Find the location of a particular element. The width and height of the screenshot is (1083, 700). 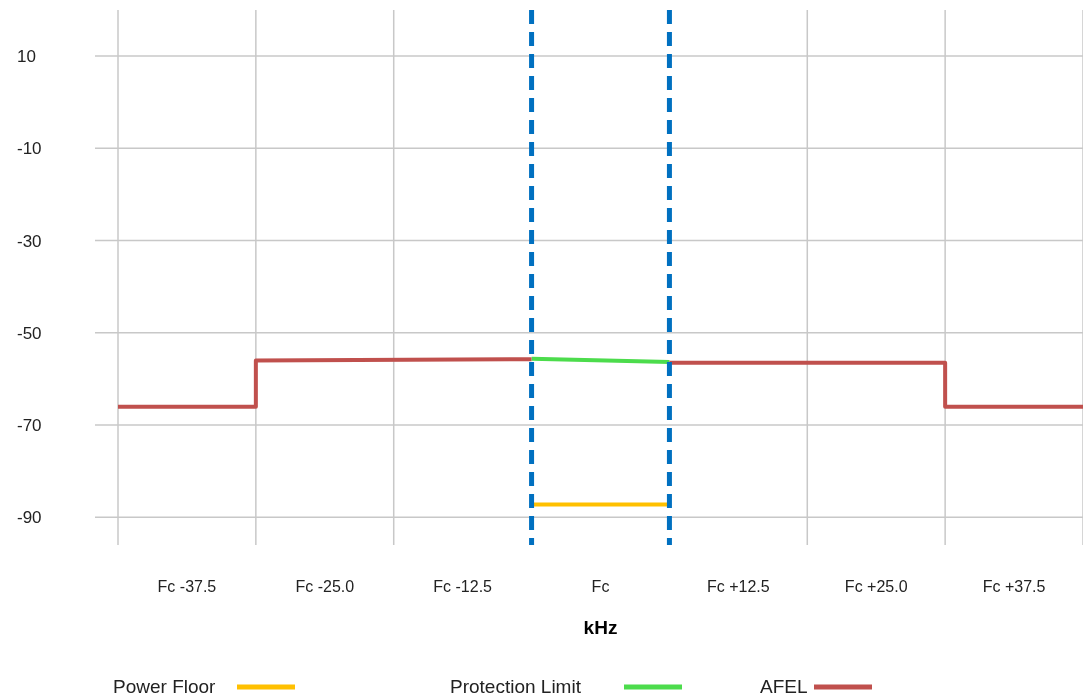

x-tick-label: Fc -25.0 is located at coordinates (325, 586).